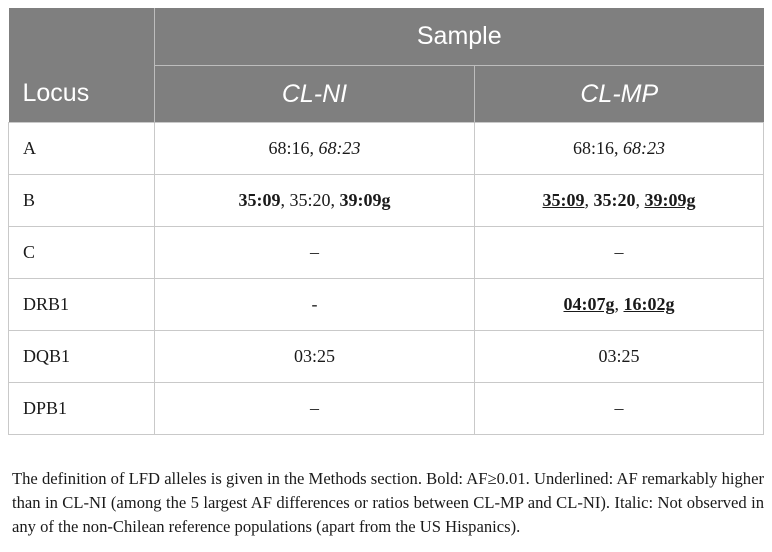 The image size is (772, 552). Describe the element at coordinates (589, 304) in the screenshot. I see `allele-token: 04:07g` at that location.